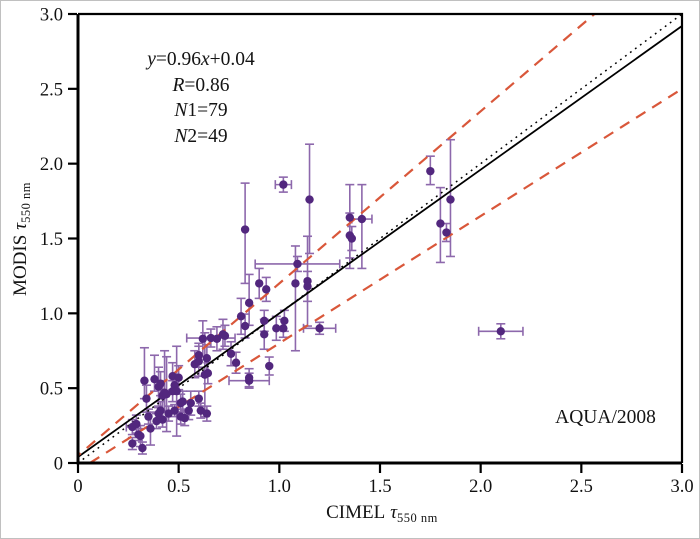  What do you see at coordinates (51, 240) in the screenshot?
I see `y-axis-tick-label: 1.5` at bounding box center [51, 240].